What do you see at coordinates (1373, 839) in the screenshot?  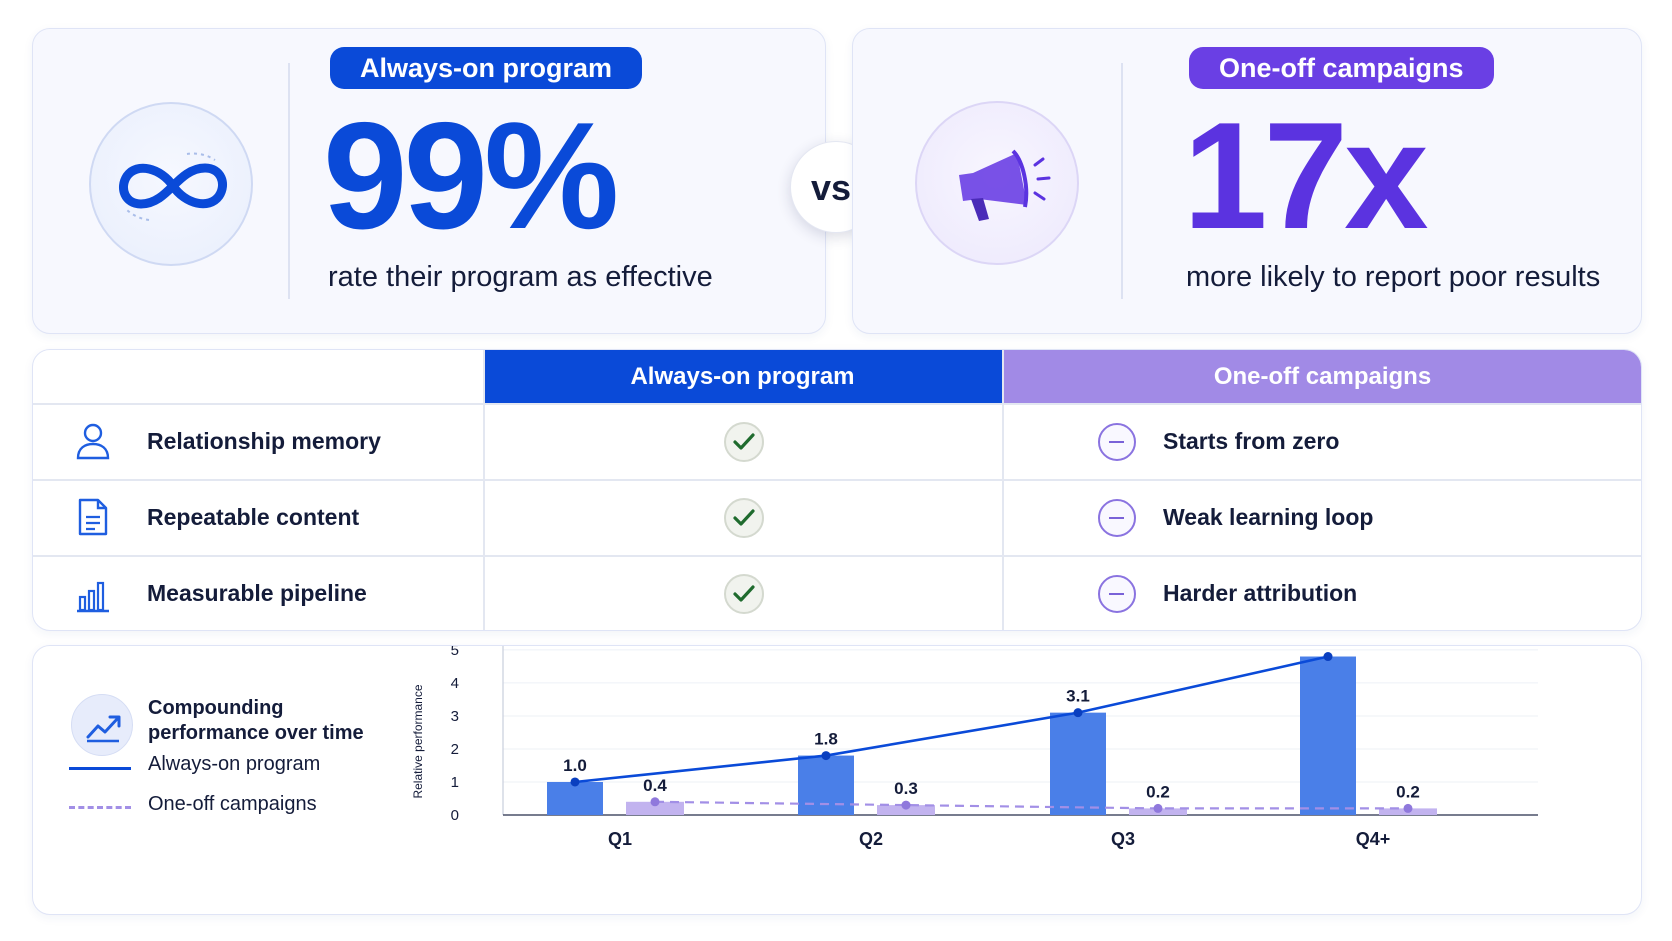 I see `x-tick-label: Q4+` at bounding box center [1373, 839].